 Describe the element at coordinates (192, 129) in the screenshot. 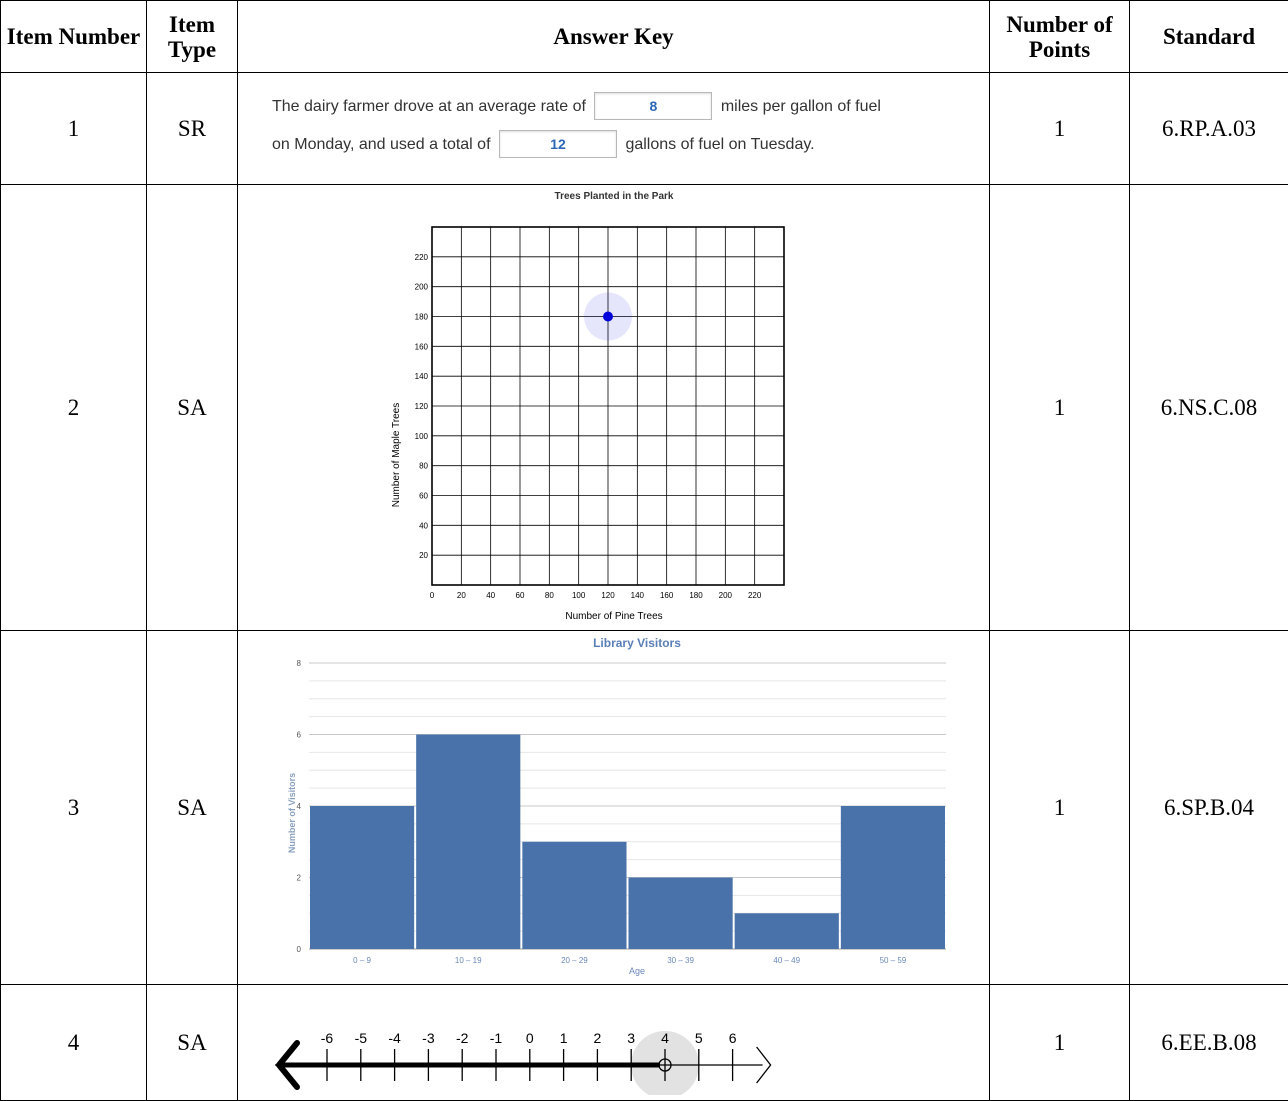

I see `item-type: SR` at that location.